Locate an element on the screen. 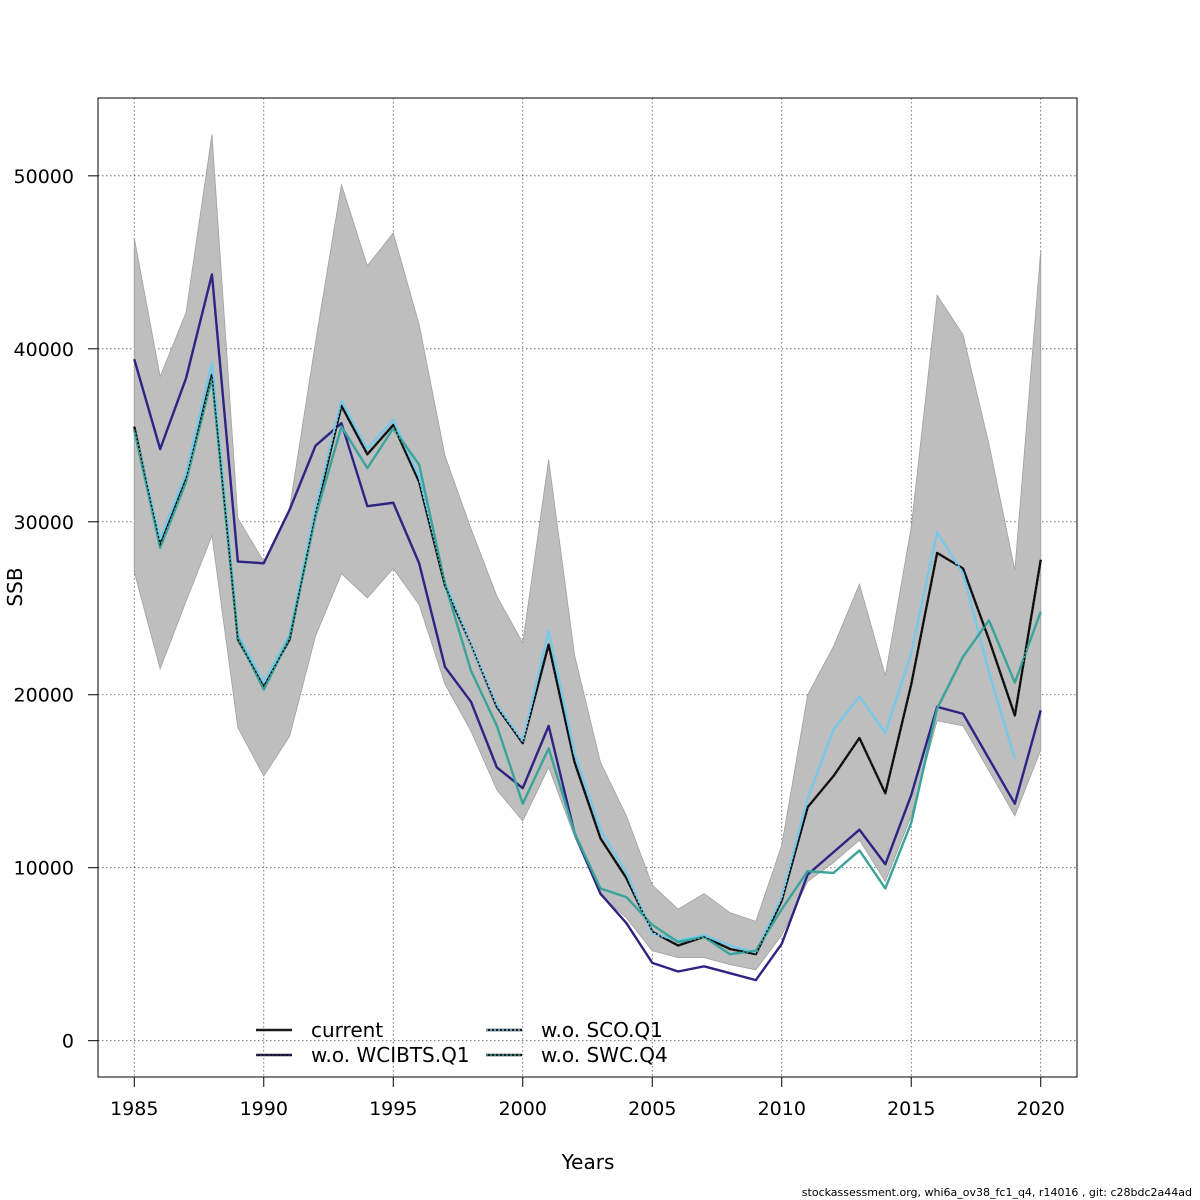 The height and width of the screenshot is (1200, 1200). y-tick-label-0: 0 is located at coordinates (68, 1042).